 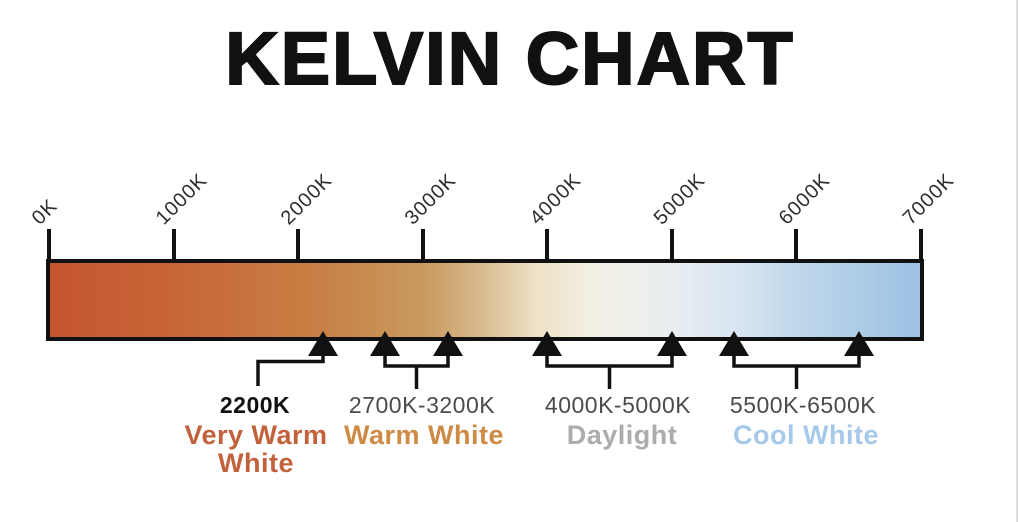 What do you see at coordinates (734, 343) in the screenshot?
I see `arrow-5500k` at bounding box center [734, 343].